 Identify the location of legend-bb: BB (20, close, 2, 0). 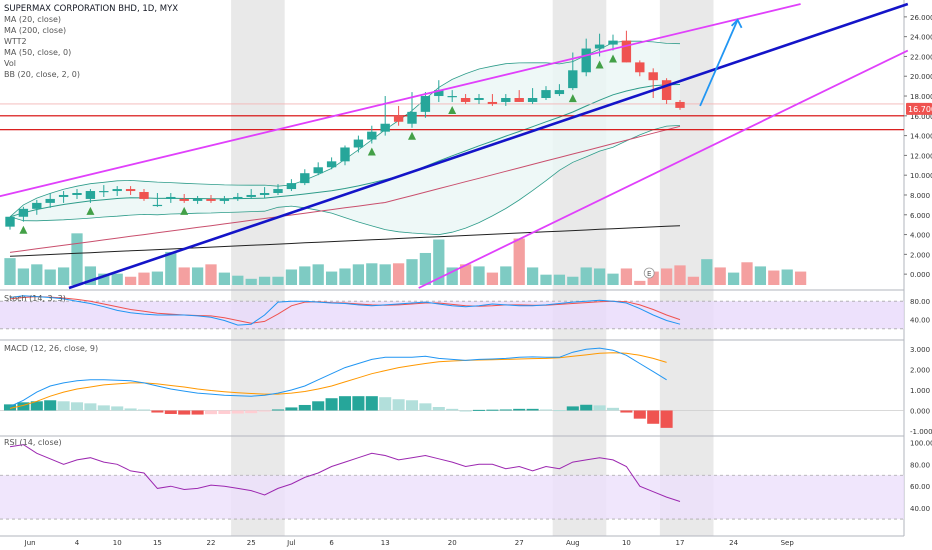
(42, 74).